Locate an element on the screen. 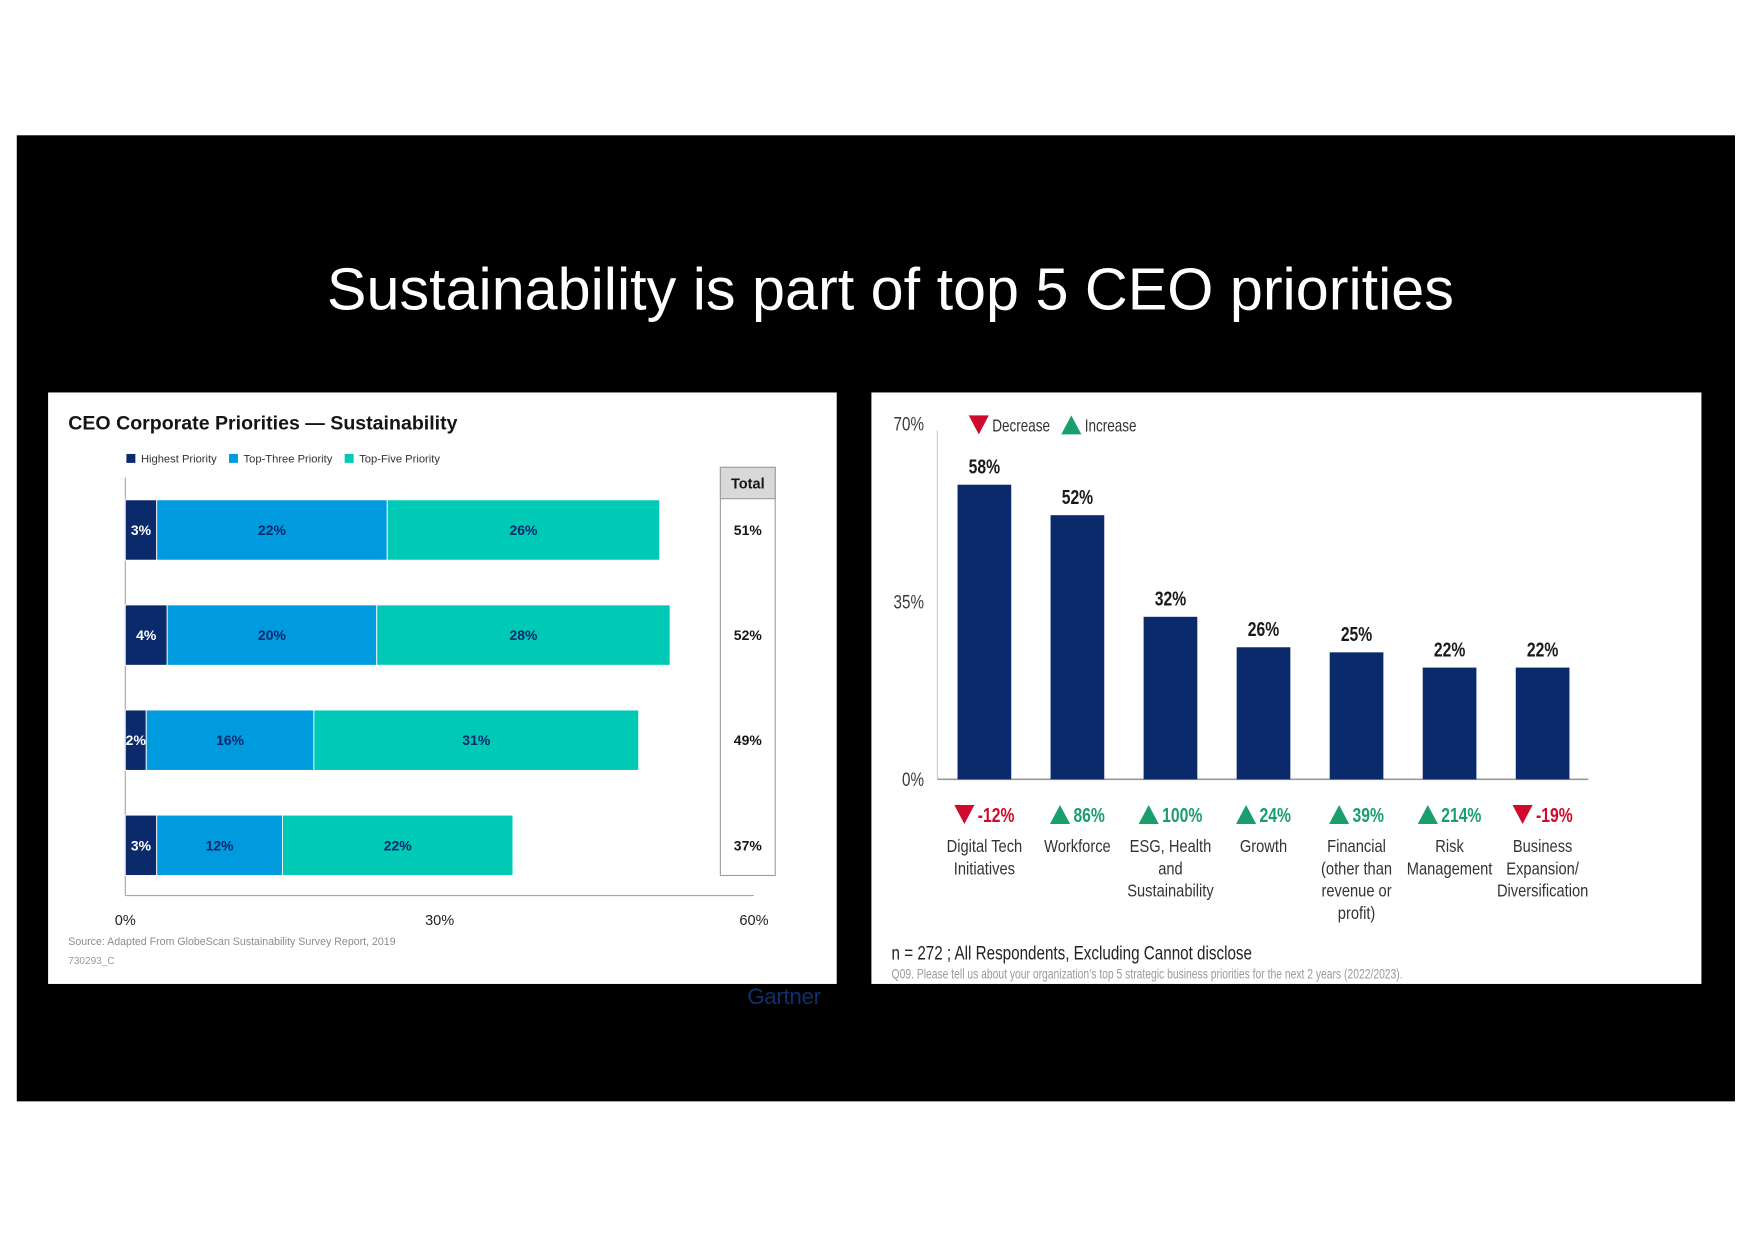 The image size is (1754, 1240). change-label: 24% is located at coordinates (1275, 815).